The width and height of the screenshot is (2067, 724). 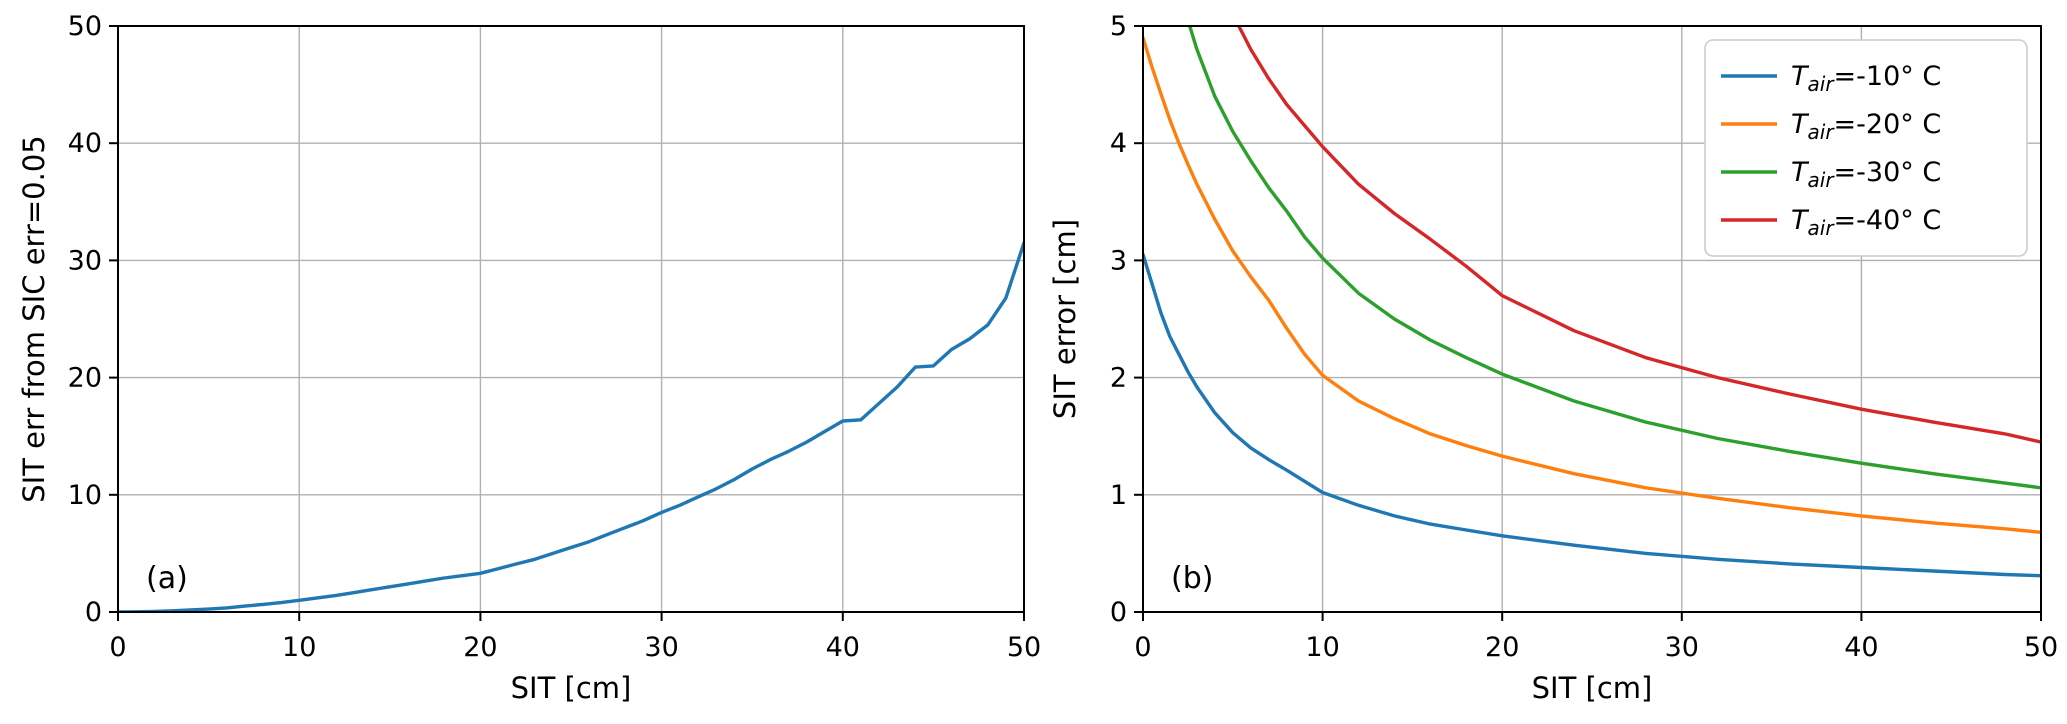 I want to click on legend-label-tair-minus-40: Tair=-40° C, so click(x=1866, y=222).